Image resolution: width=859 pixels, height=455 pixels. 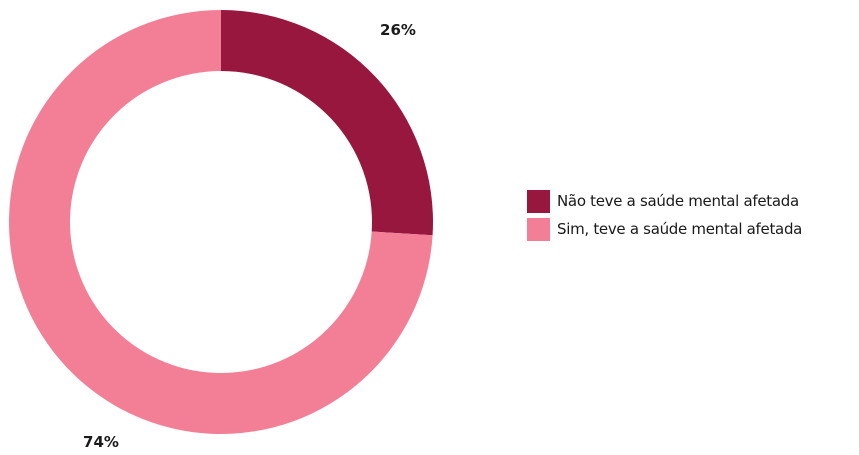 I want to click on donut-slice-nao-afetada, so click(x=327, y=123).